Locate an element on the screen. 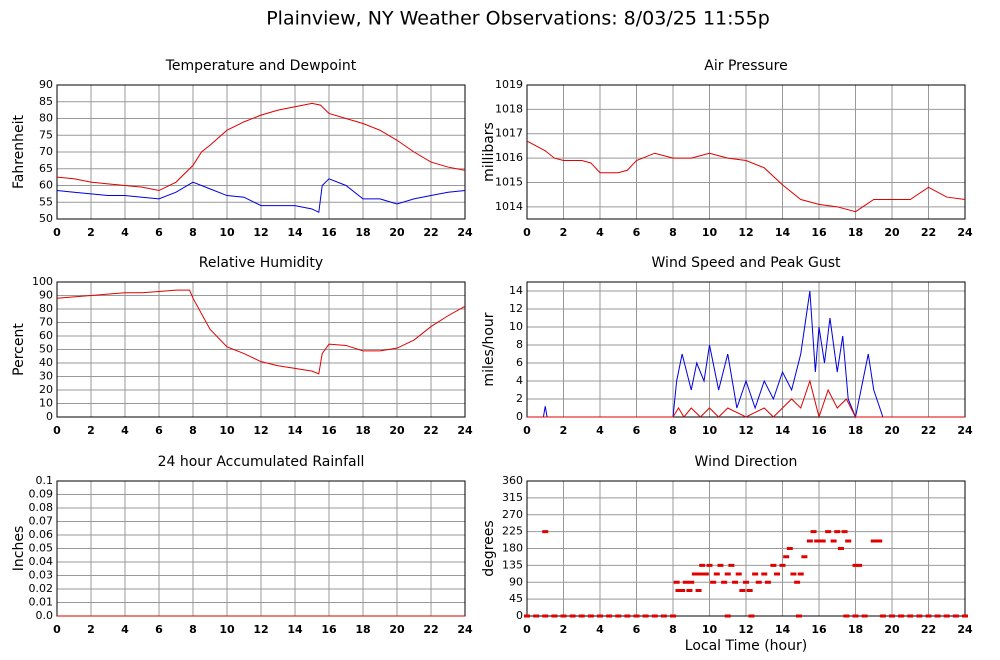 The height and width of the screenshot is (660, 1000). y-tick-label: 6 is located at coordinates (519, 362).